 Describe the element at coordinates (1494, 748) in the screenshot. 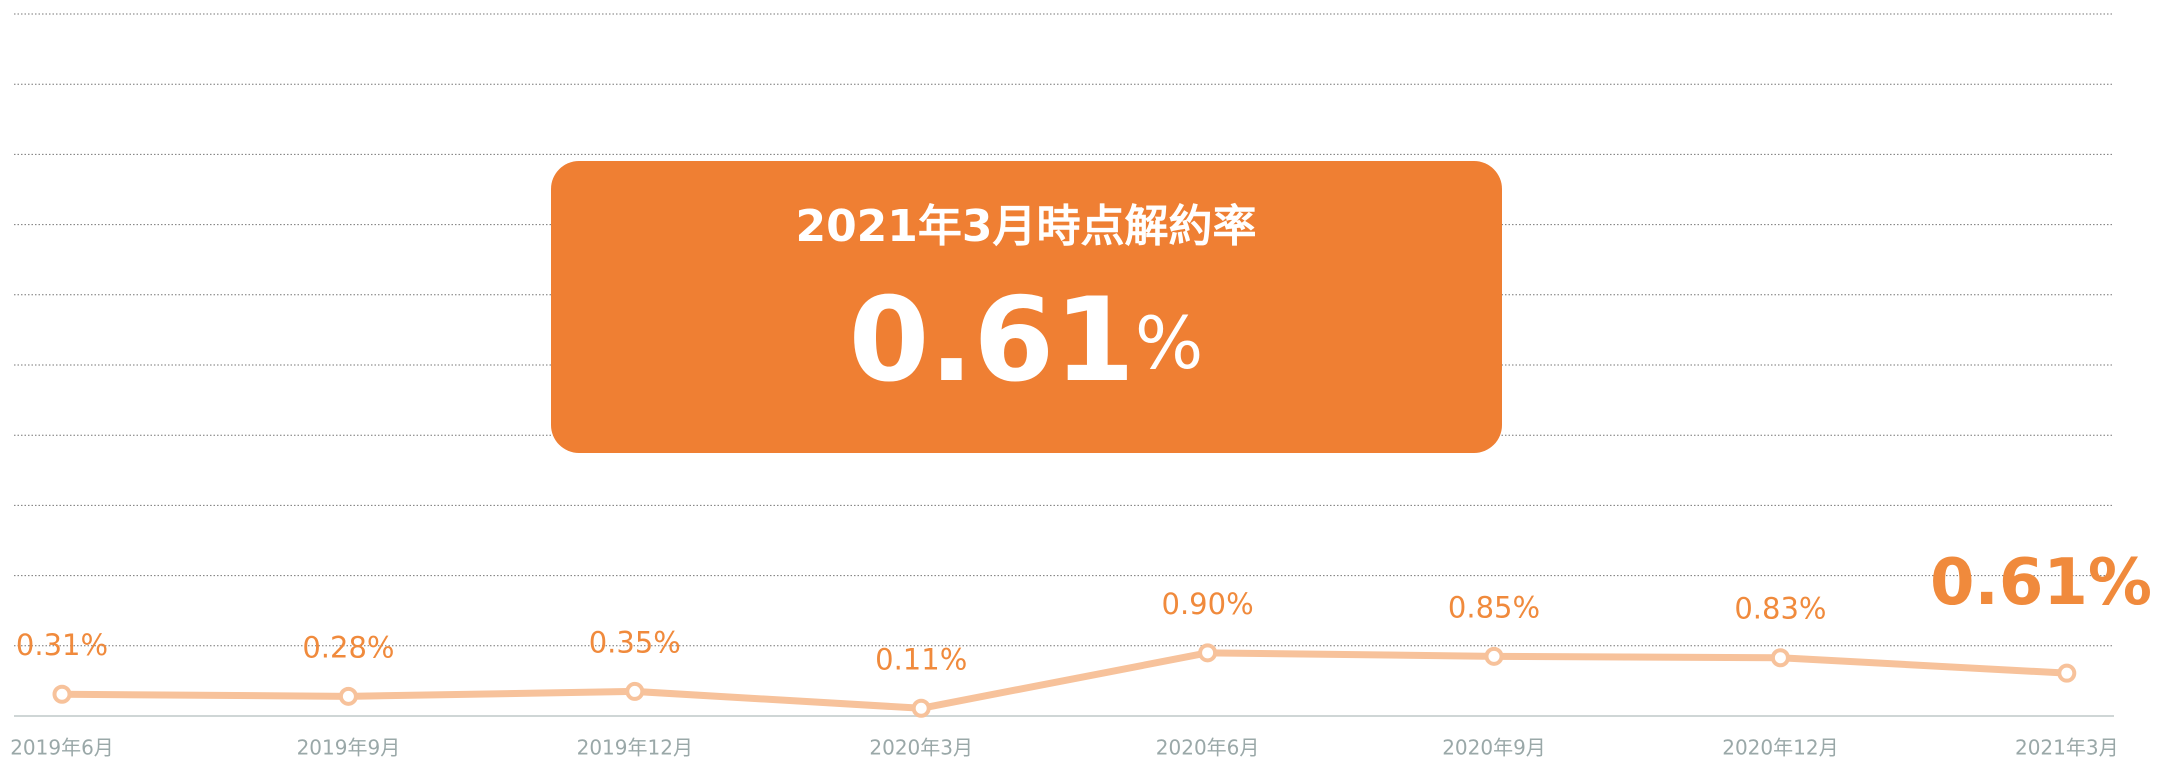

I see `x-tick-label: 2020年9月` at that location.